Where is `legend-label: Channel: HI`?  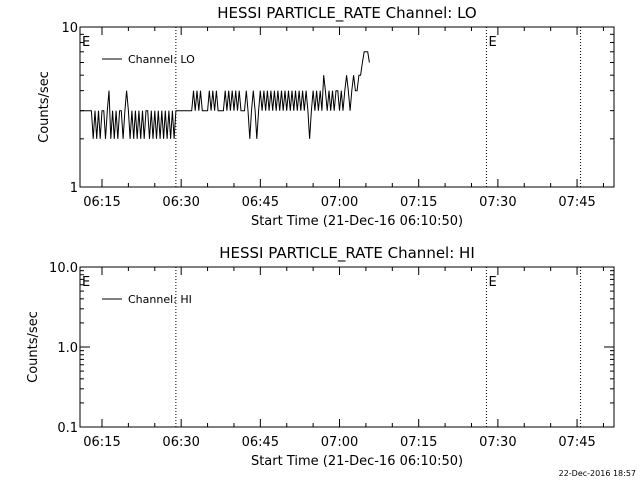 legend-label: Channel: HI is located at coordinates (160, 299).